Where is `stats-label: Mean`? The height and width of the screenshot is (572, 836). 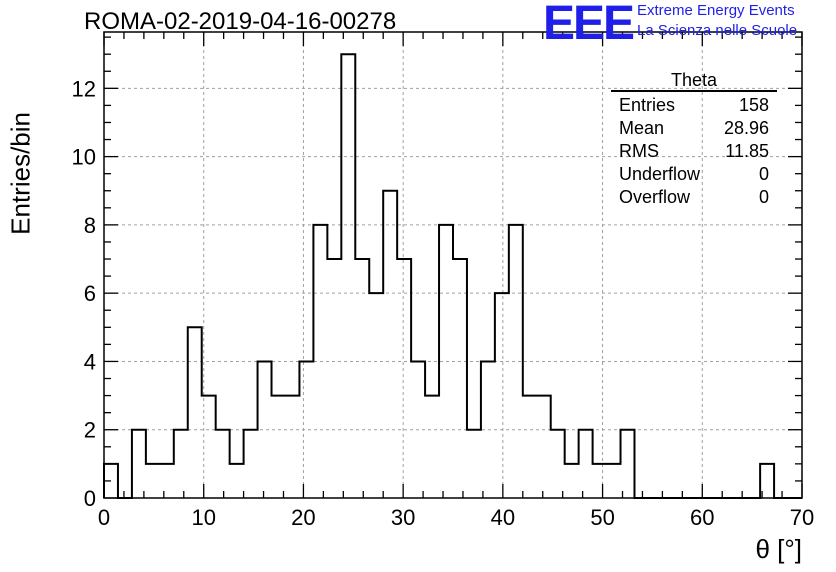
stats-label: Mean is located at coordinates (642, 128).